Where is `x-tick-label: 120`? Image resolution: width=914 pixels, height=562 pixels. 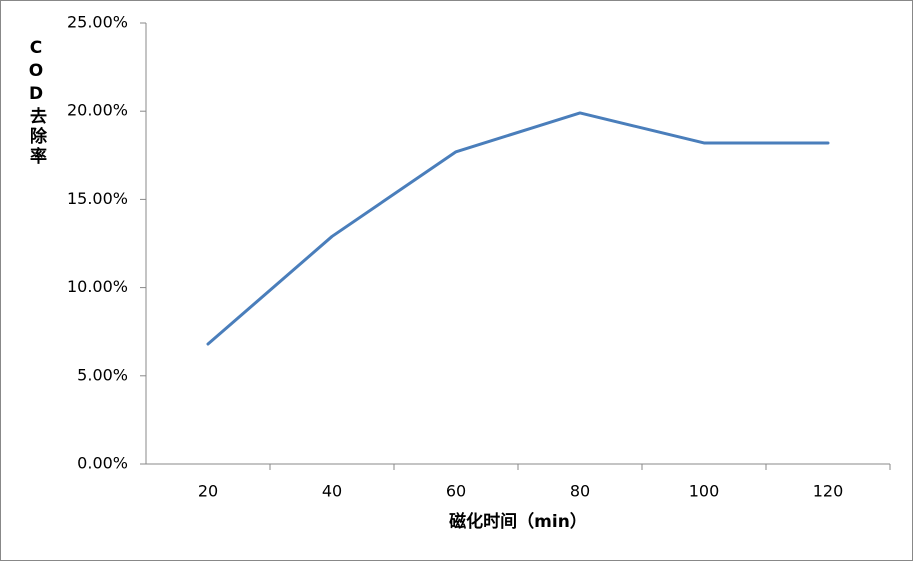 x-tick-label: 120 is located at coordinates (828, 491).